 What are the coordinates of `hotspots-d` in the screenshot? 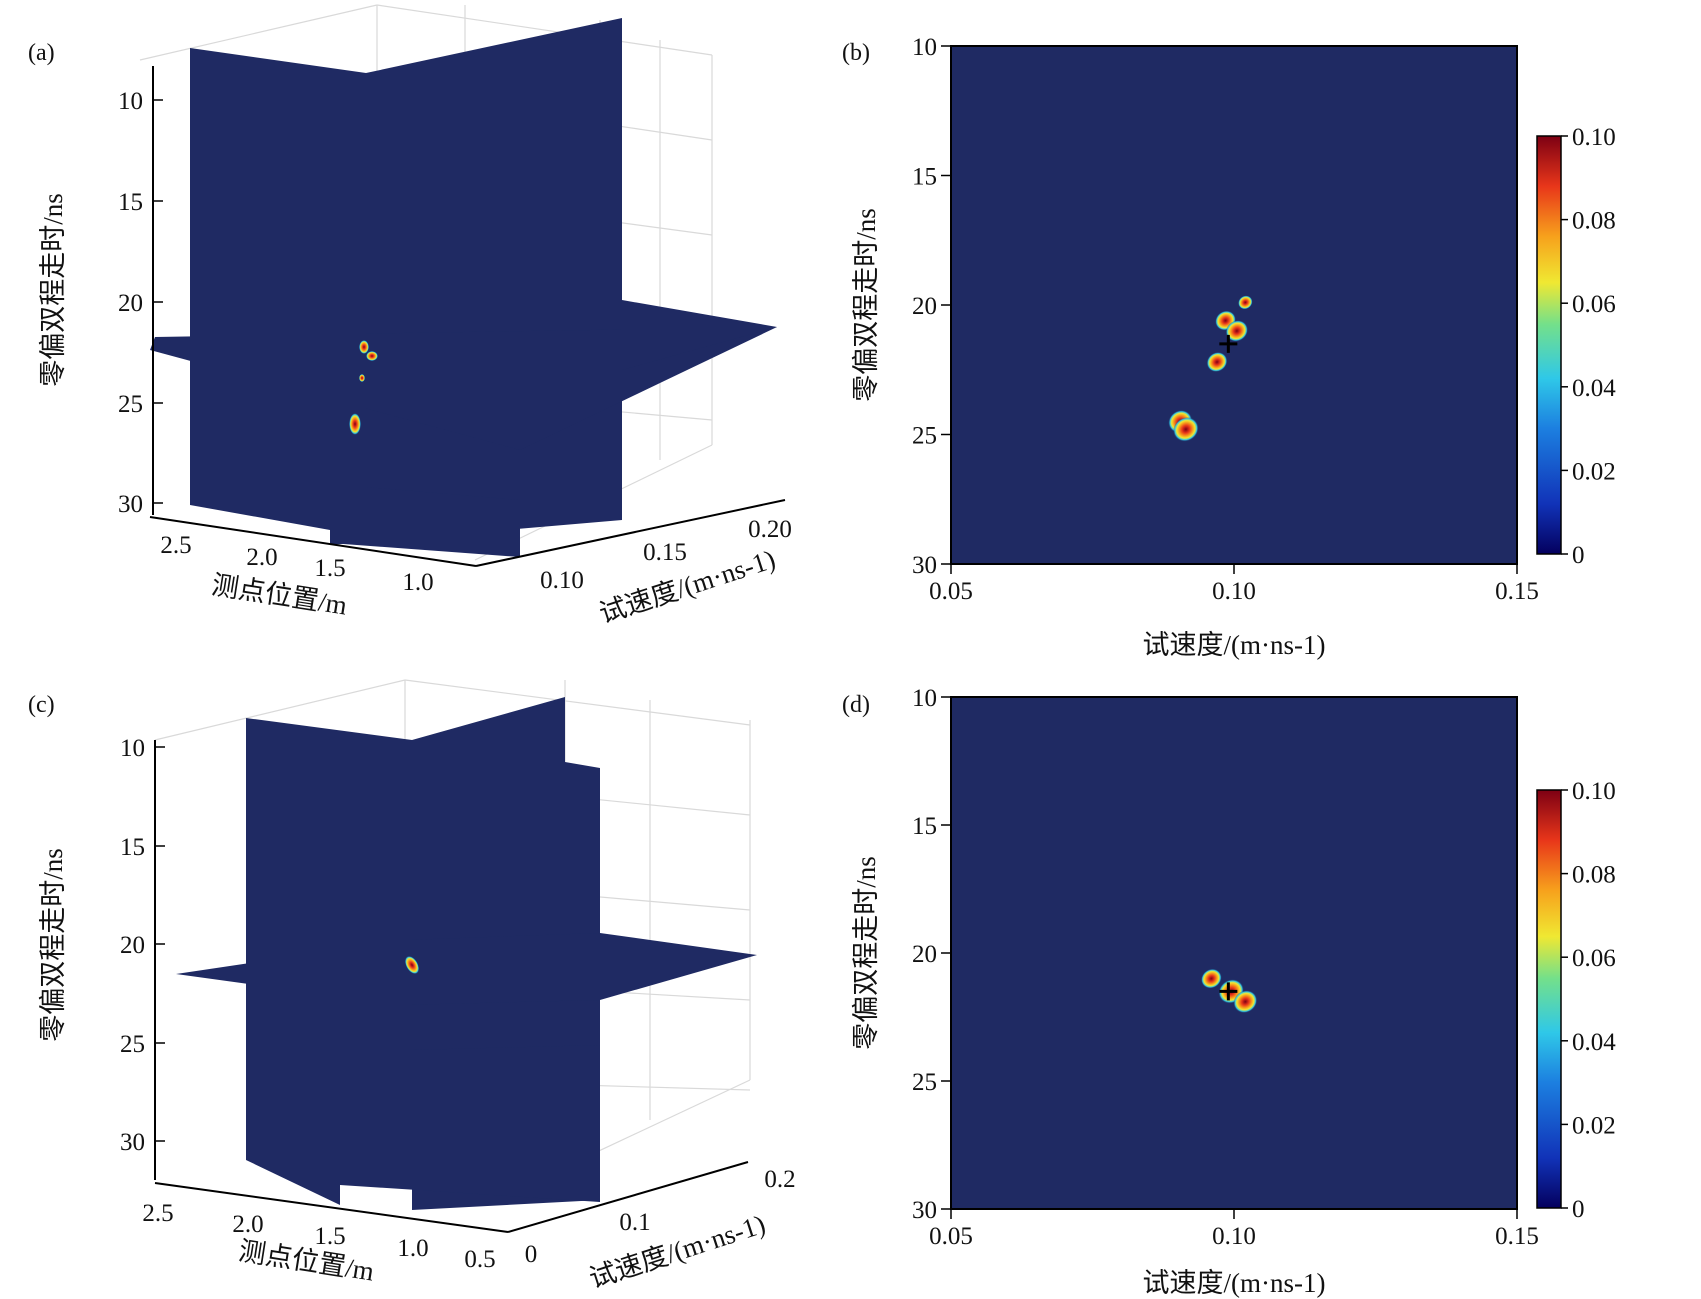 It's located at (1229, 991).